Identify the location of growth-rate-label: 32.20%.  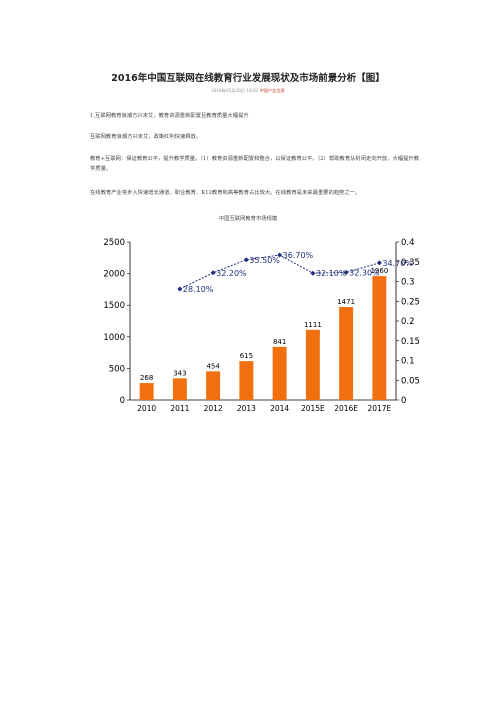
(231, 273).